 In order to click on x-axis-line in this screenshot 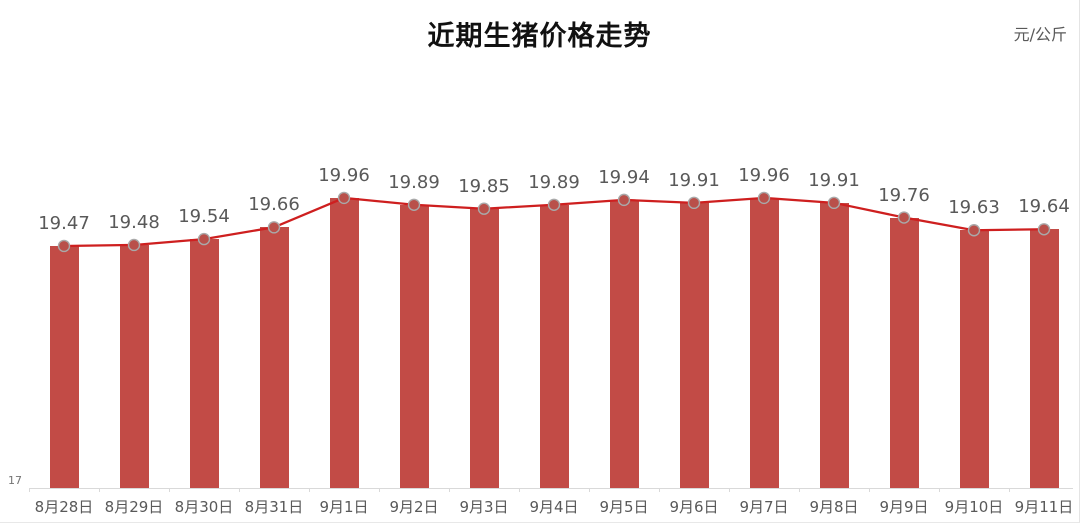, I will do `click(551, 488)`.